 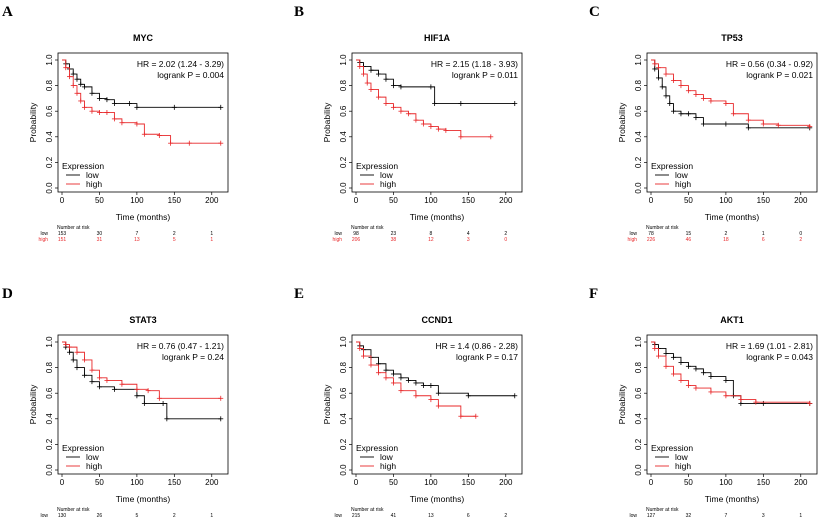 I want to click on at-risk-value-high: 6, so click(x=763, y=240).